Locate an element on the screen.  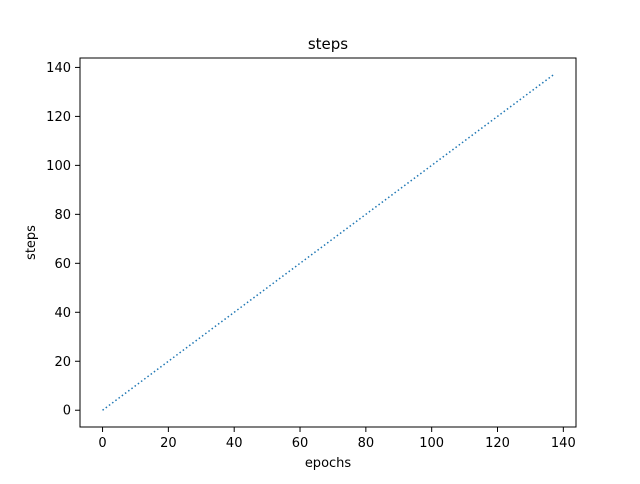
y-tick-label: 0 is located at coordinates (67, 411).